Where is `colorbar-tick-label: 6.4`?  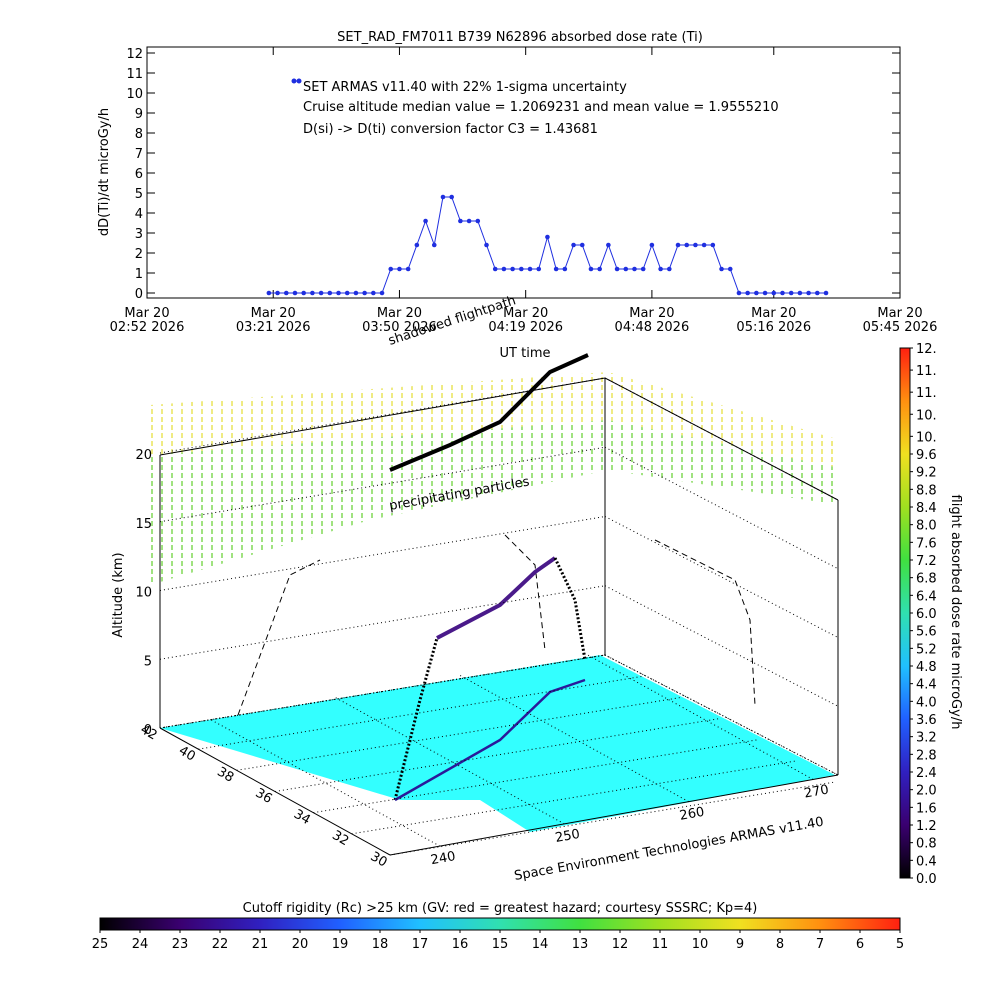 colorbar-tick-label: 6.4 is located at coordinates (926, 596).